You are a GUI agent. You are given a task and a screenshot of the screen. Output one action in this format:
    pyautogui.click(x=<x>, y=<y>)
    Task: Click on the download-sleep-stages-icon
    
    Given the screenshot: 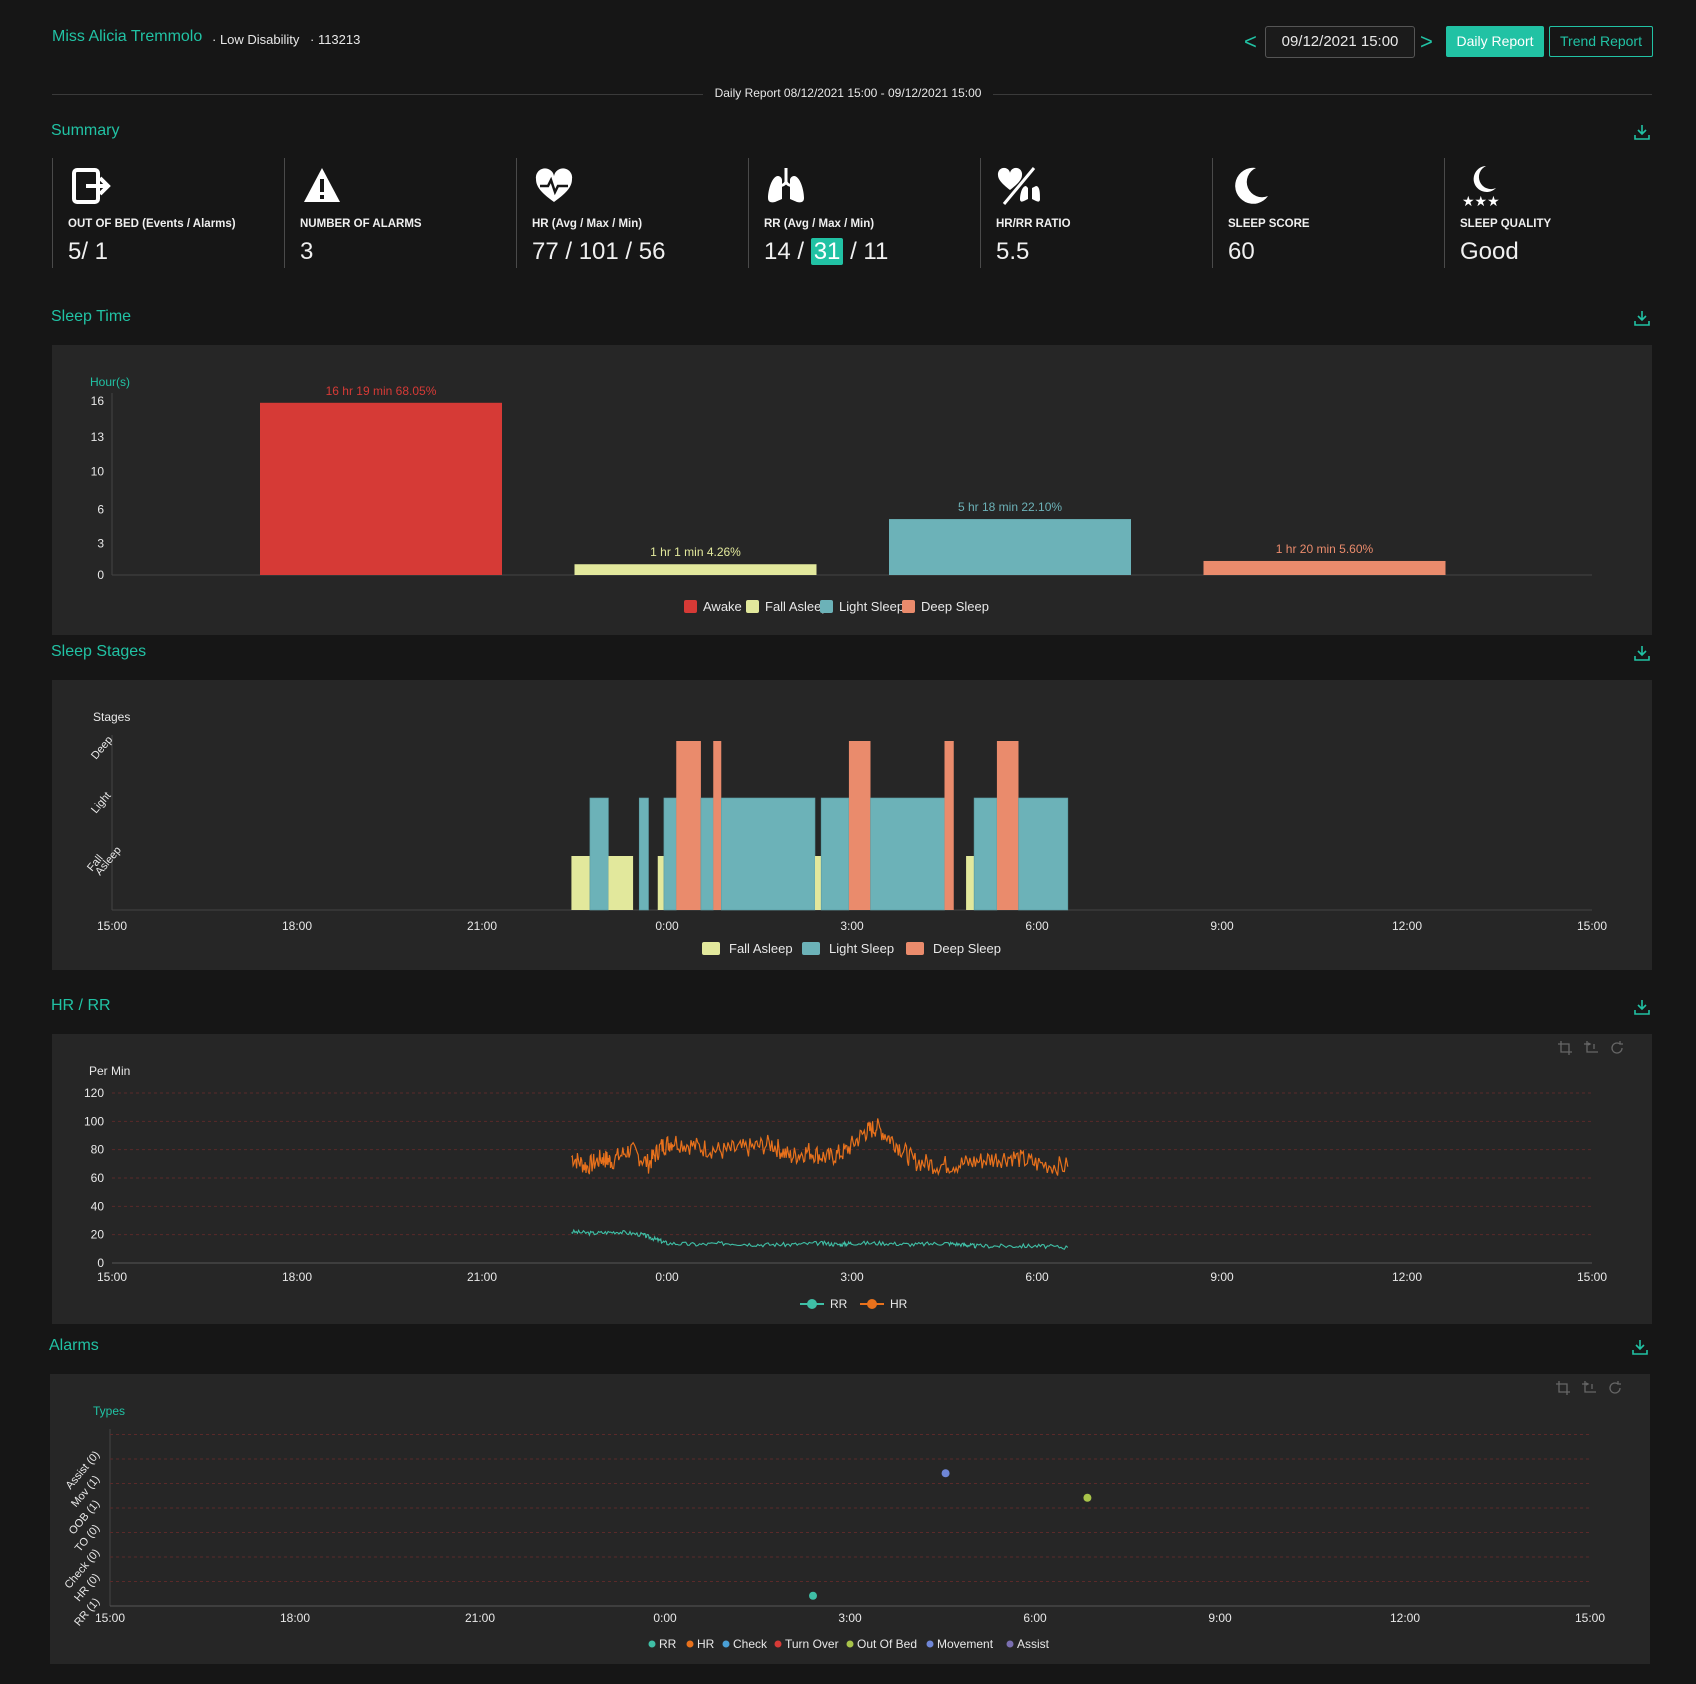 What is the action you would take?
    pyautogui.click(x=1642, y=653)
    